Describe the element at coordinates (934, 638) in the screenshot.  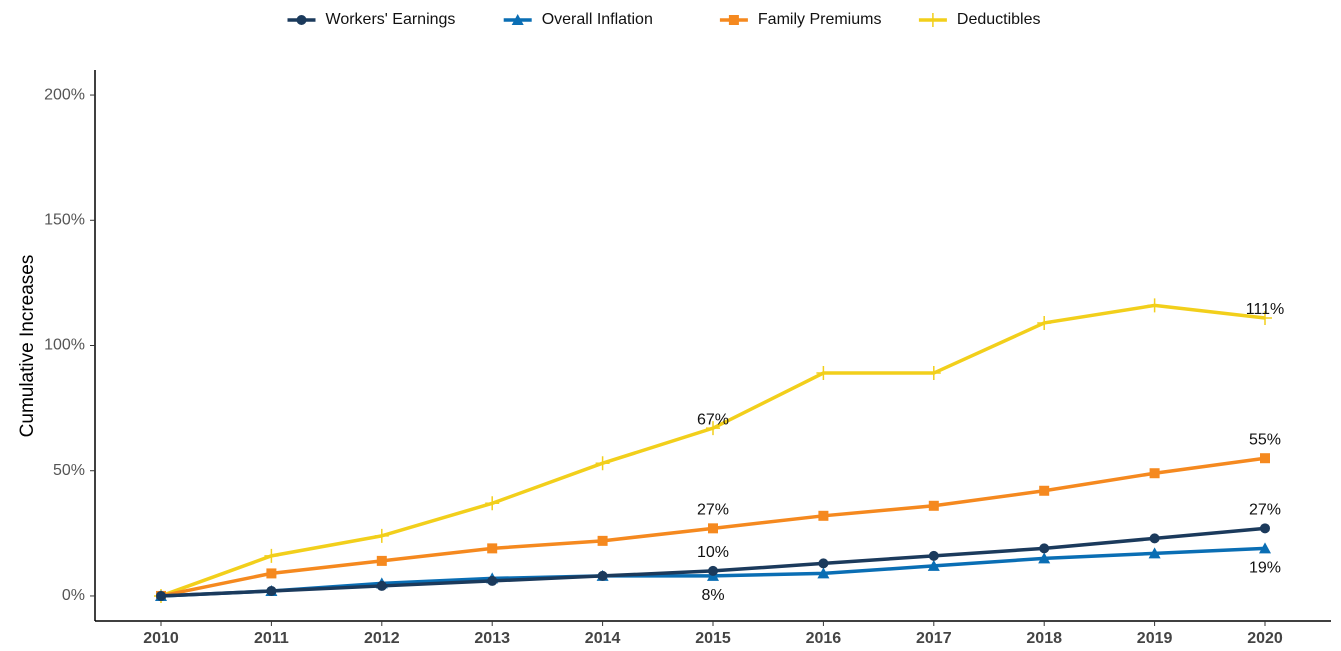
I see `x-tick-label: 2017` at that location.